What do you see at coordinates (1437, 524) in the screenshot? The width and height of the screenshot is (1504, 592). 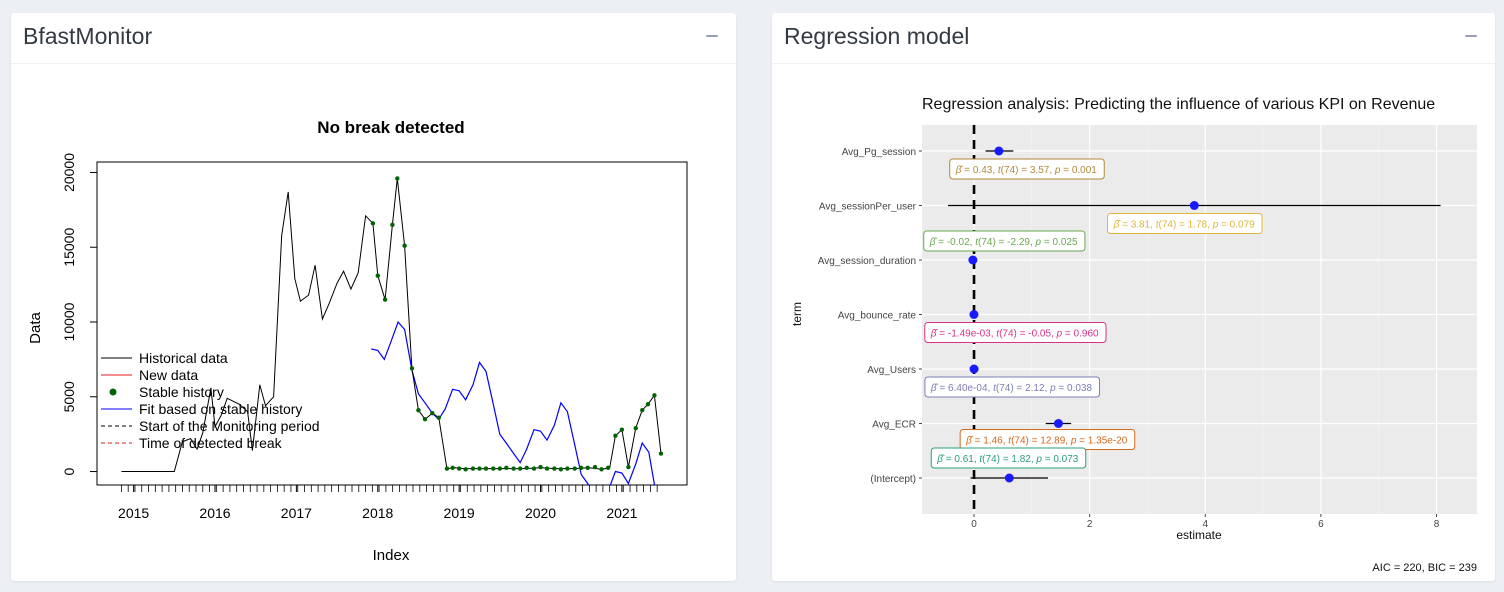 I see `x-tick-label: 8` at bounding box center [1437, 524].